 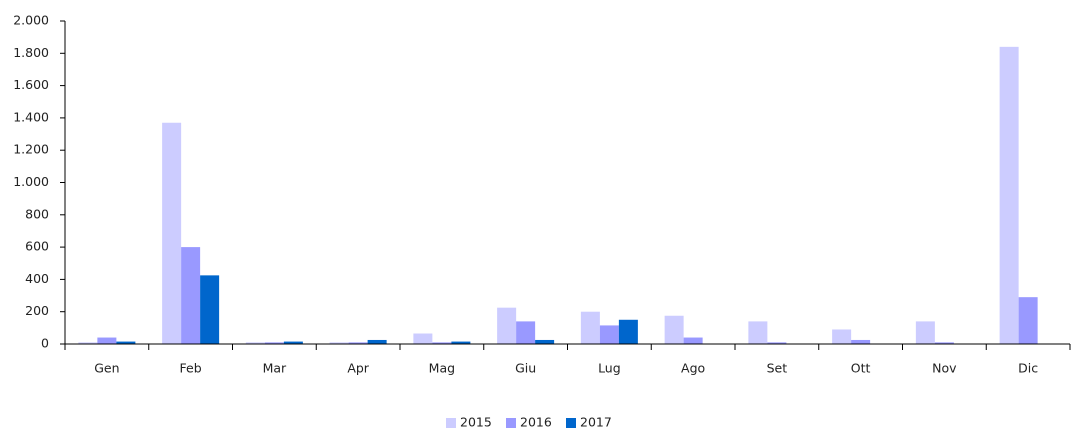 I want to click on x-tick-label: Gen, so click(x=106, y=368).